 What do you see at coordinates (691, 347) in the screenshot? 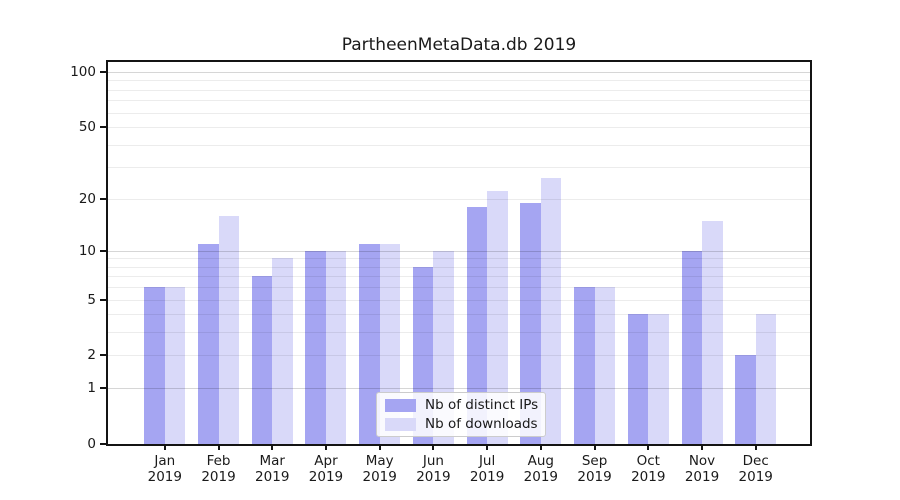
I see `bar-nov-distinct-ips` at bounding box center [691, 347].